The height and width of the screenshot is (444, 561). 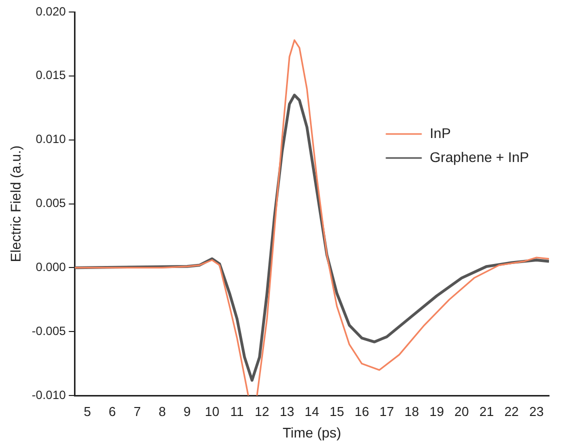 I want to click on x-tick-label: 8, so click(x=162, y=411).